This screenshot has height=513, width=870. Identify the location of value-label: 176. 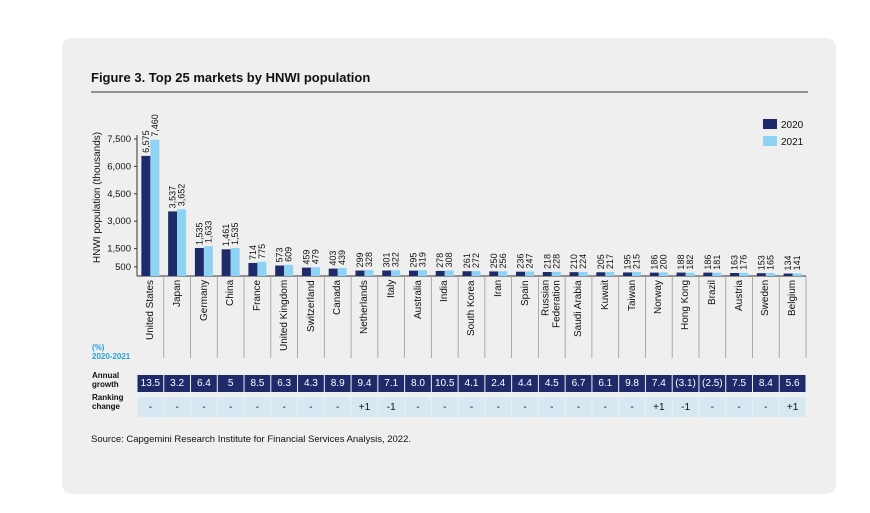
(744, 262).